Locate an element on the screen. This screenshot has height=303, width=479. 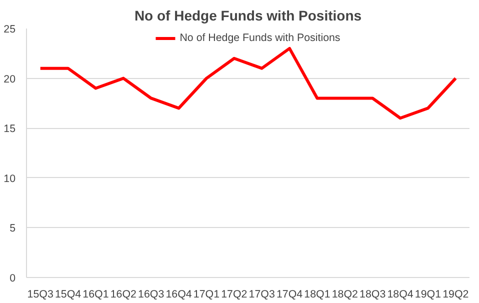
y-tick-label: 10 is located at coordinates (10, 178).